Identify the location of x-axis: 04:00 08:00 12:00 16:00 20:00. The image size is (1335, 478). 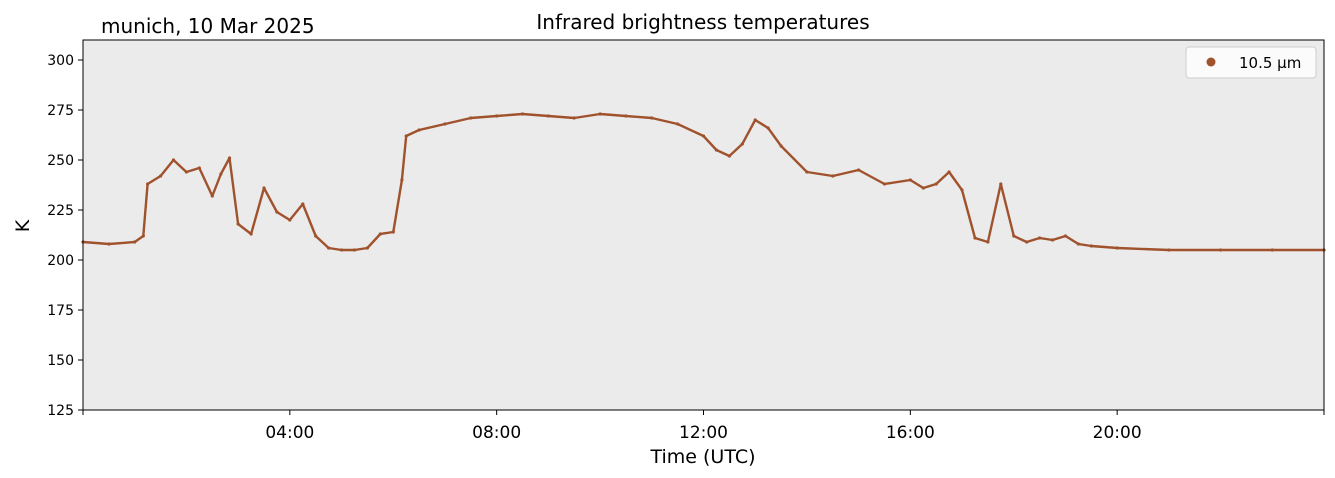
(703, 426).